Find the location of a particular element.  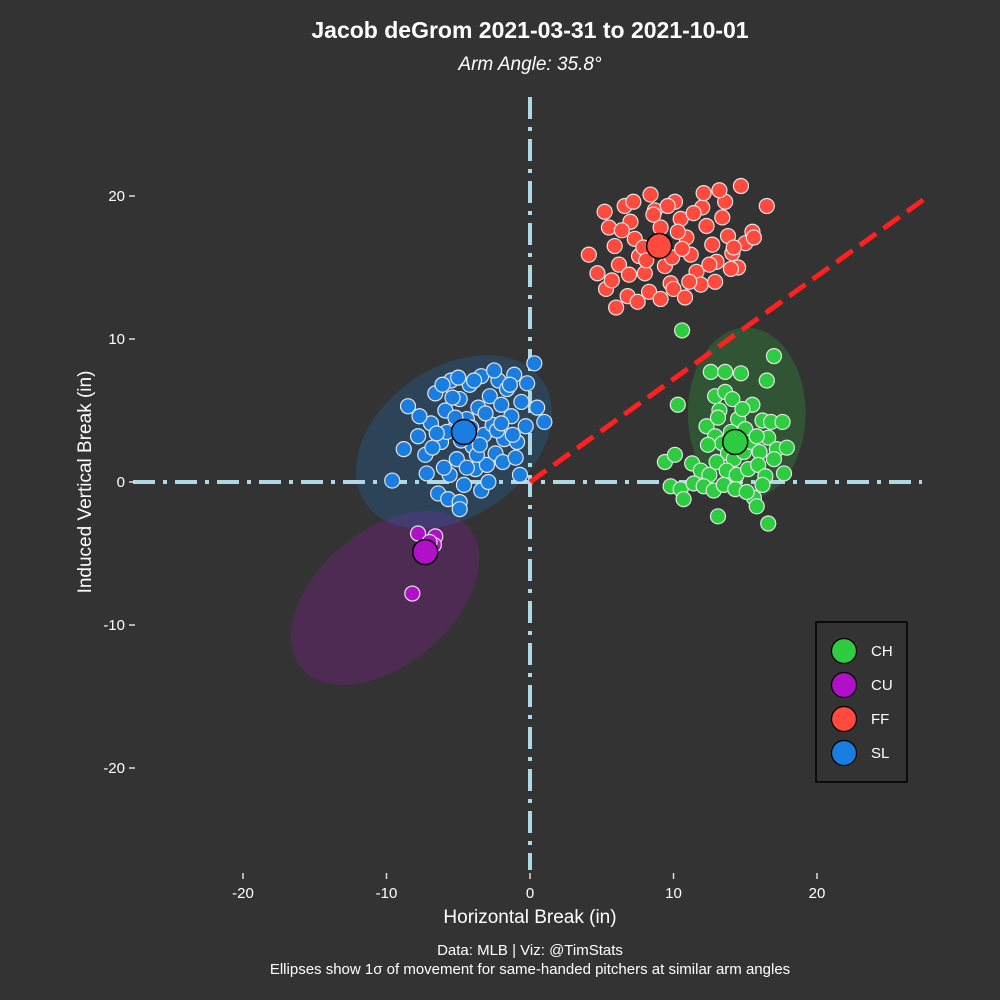

x-tick-label: -20 is located at coordinates (243, 893).